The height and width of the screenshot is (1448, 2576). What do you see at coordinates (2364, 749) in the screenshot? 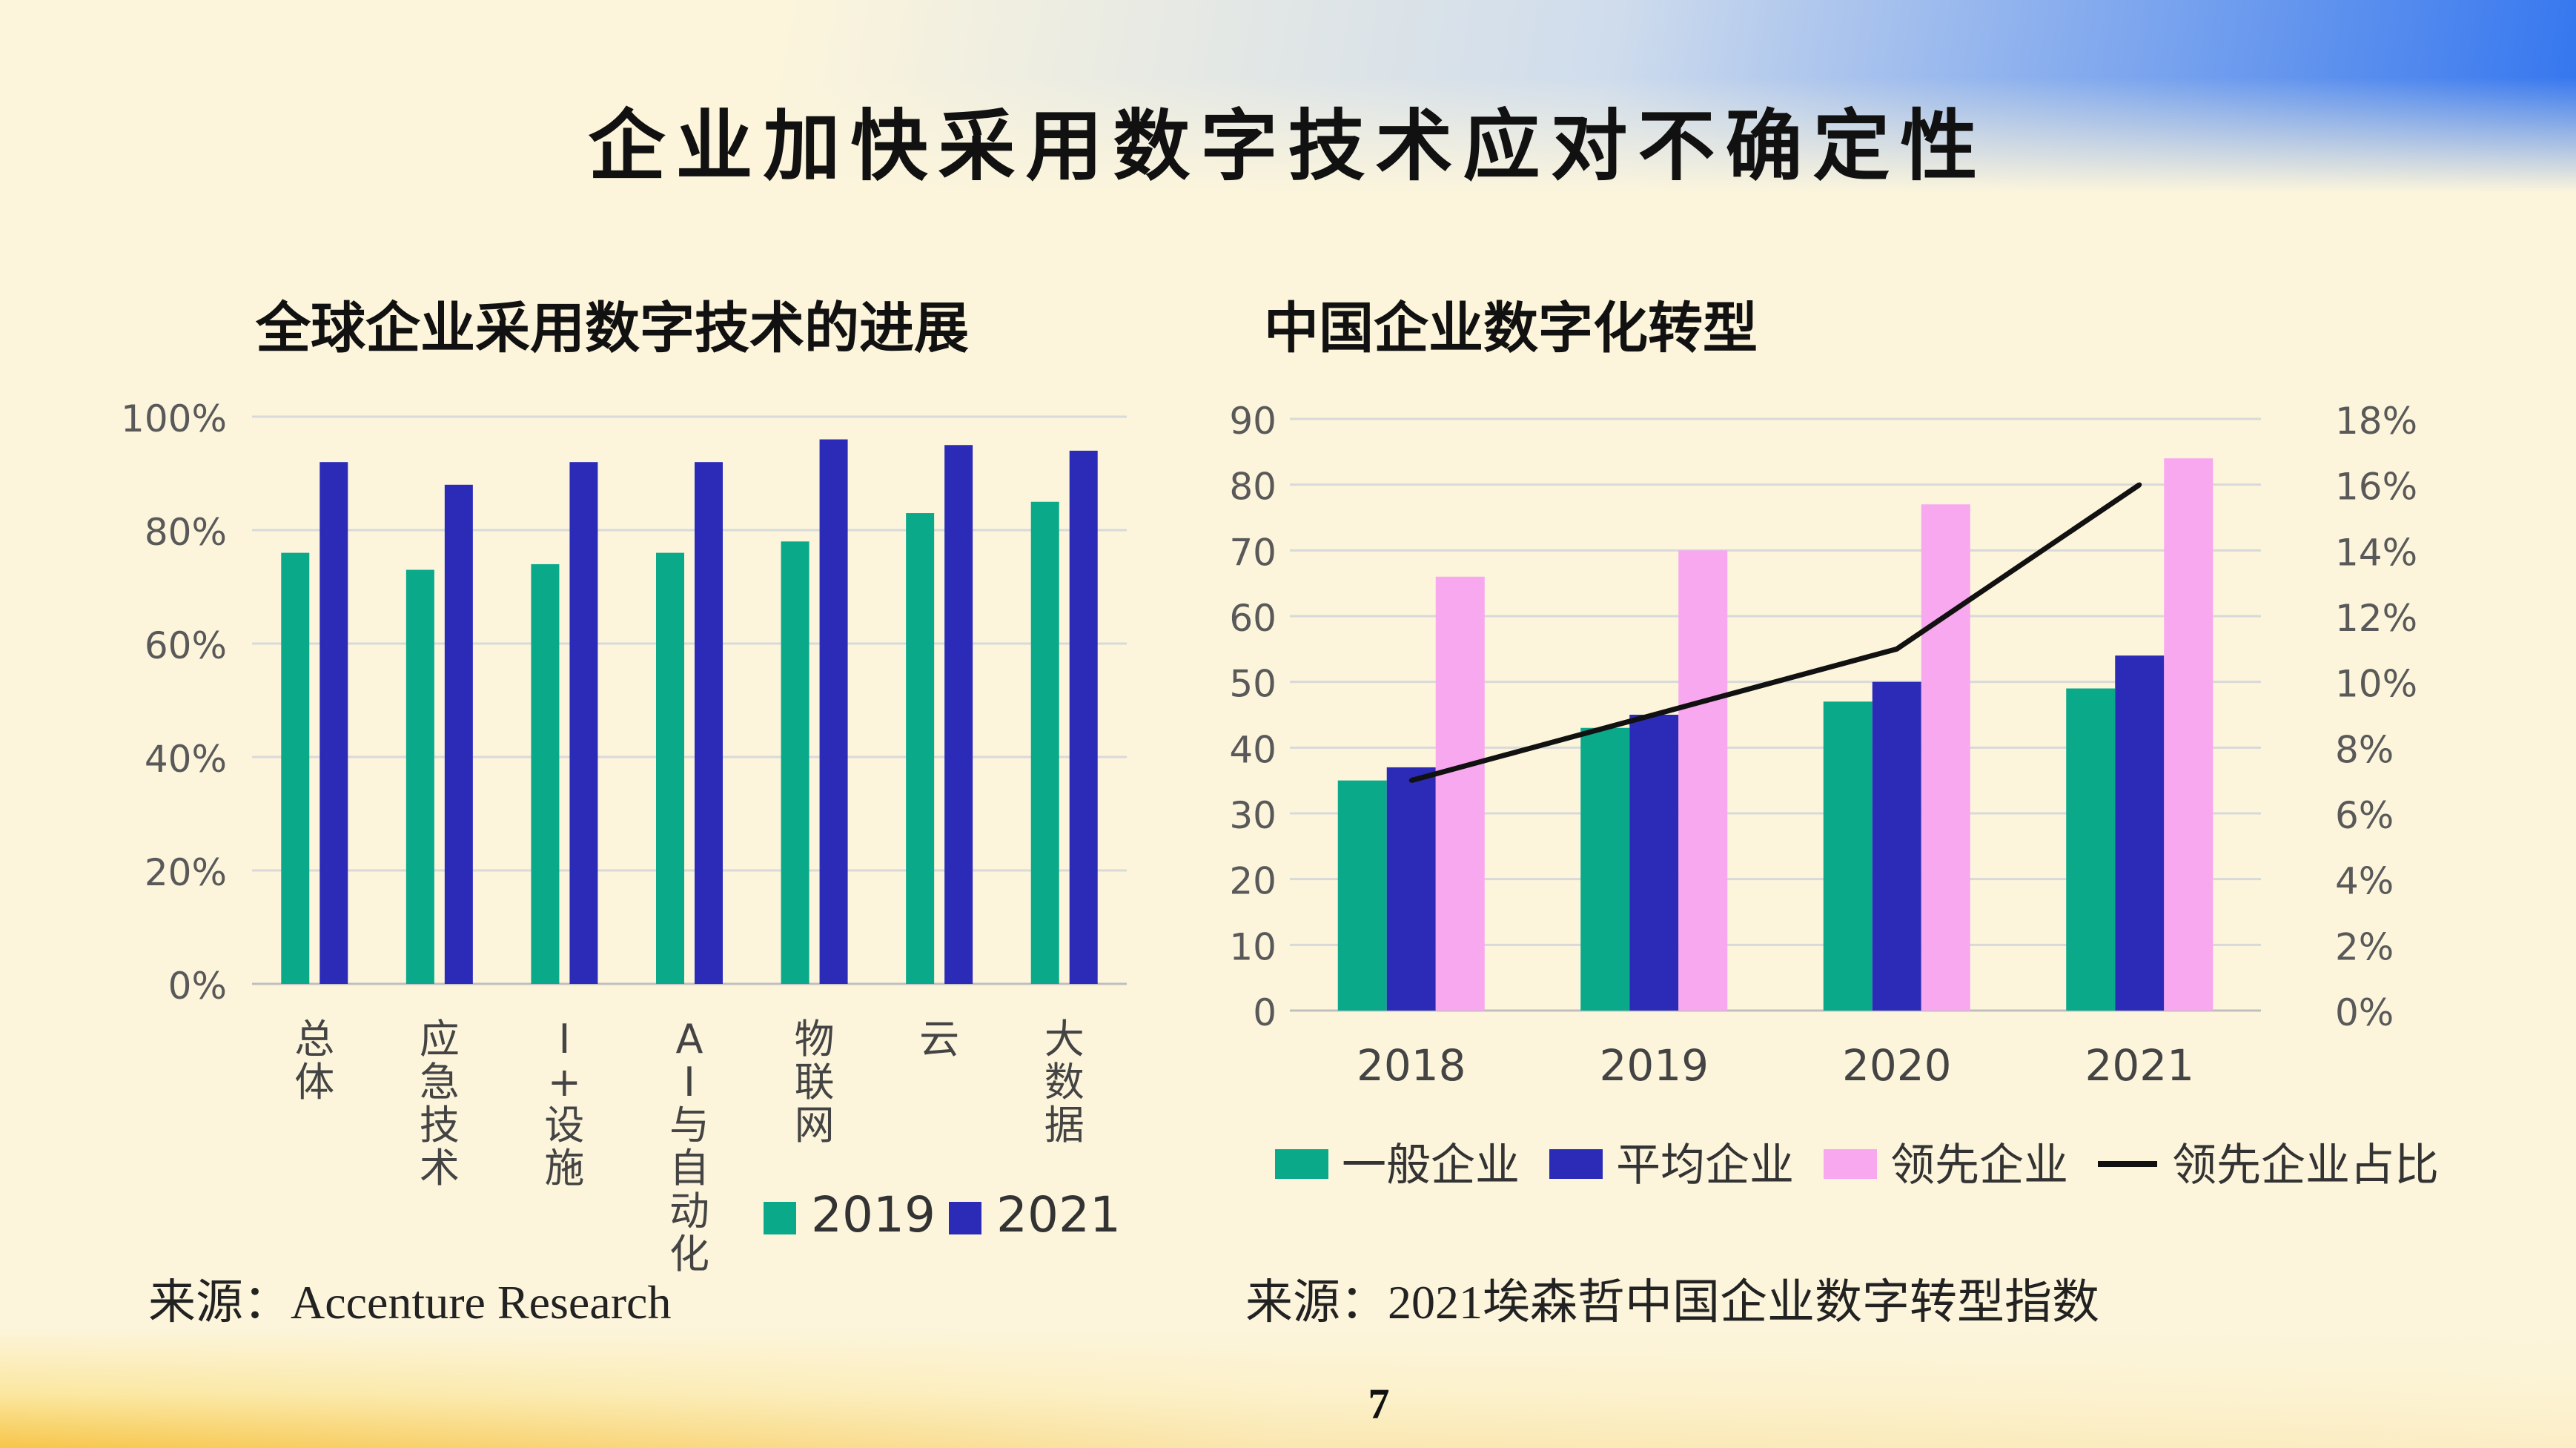
I see `right-y2-tick-label: 8%` at bounding box center [2364, 749].